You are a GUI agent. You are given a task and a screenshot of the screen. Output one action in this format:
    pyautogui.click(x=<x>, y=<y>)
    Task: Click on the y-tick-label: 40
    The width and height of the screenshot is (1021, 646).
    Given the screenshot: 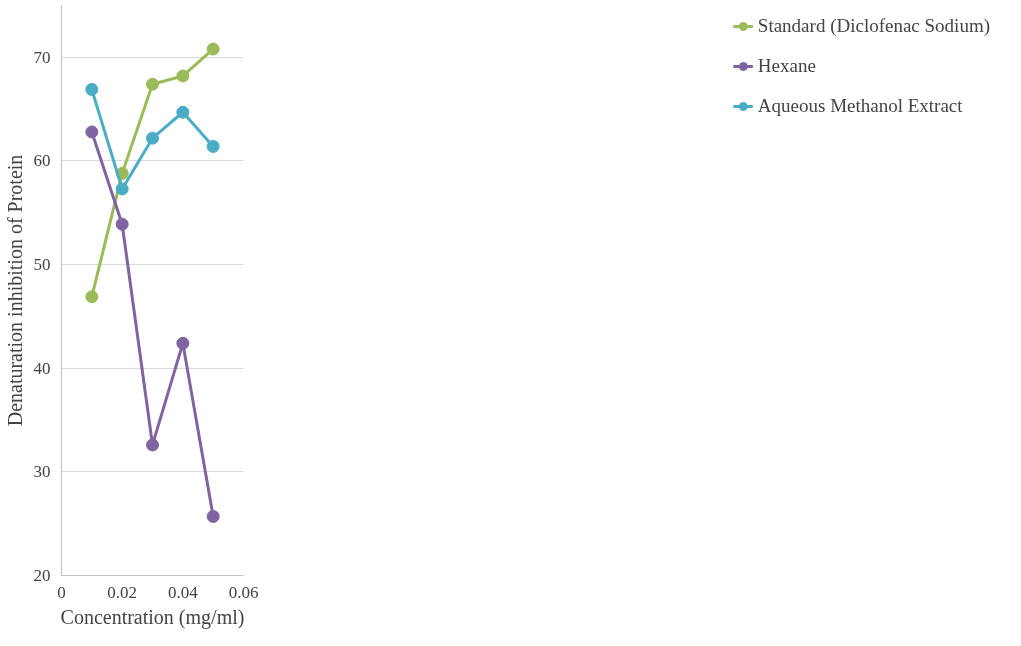 What is the action you would take?
    pyautogui.click(x=42, y=368)
    